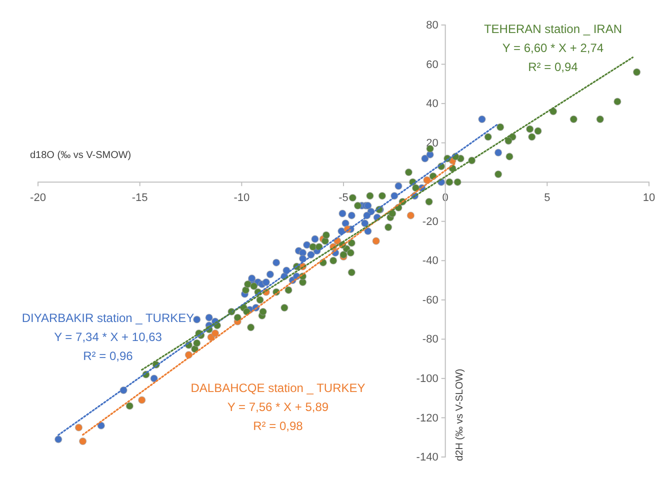 The width and height of the screenshot is (662, 485). What do you see at coordinates (108, 337) in the screenshot?
I see `annotation: Y = 7,34 * X + 10,63` at bounding box center [108, 337].